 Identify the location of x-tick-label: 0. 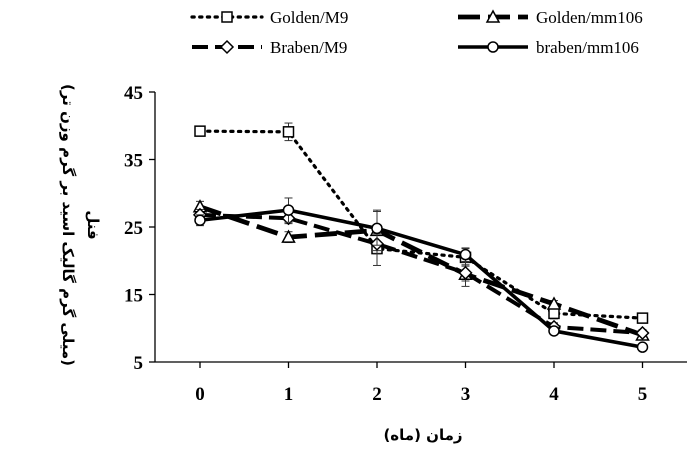
(200, 394).